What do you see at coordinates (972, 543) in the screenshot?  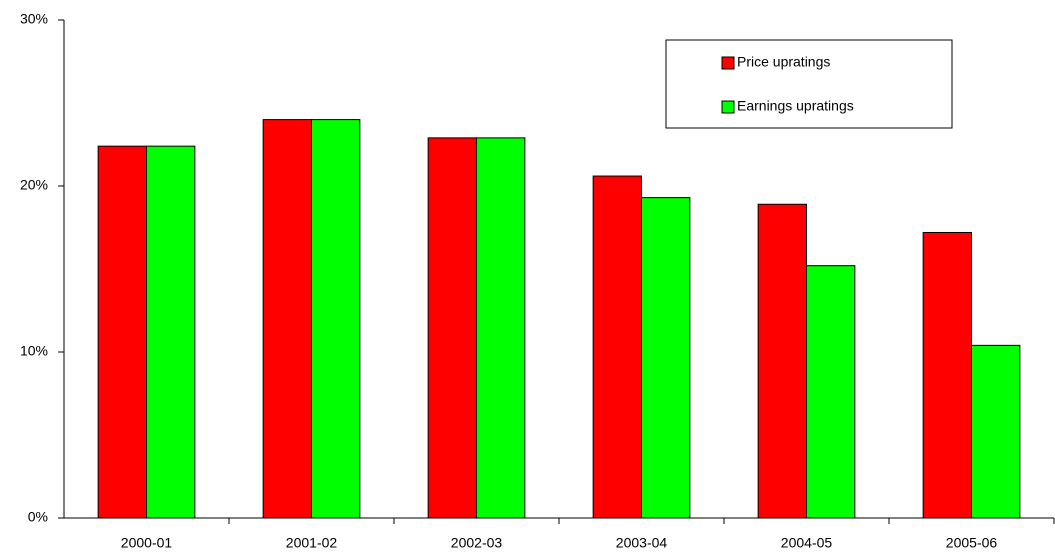 I see `x-tick-label: 2005-06` at bounding box center [972, 543].